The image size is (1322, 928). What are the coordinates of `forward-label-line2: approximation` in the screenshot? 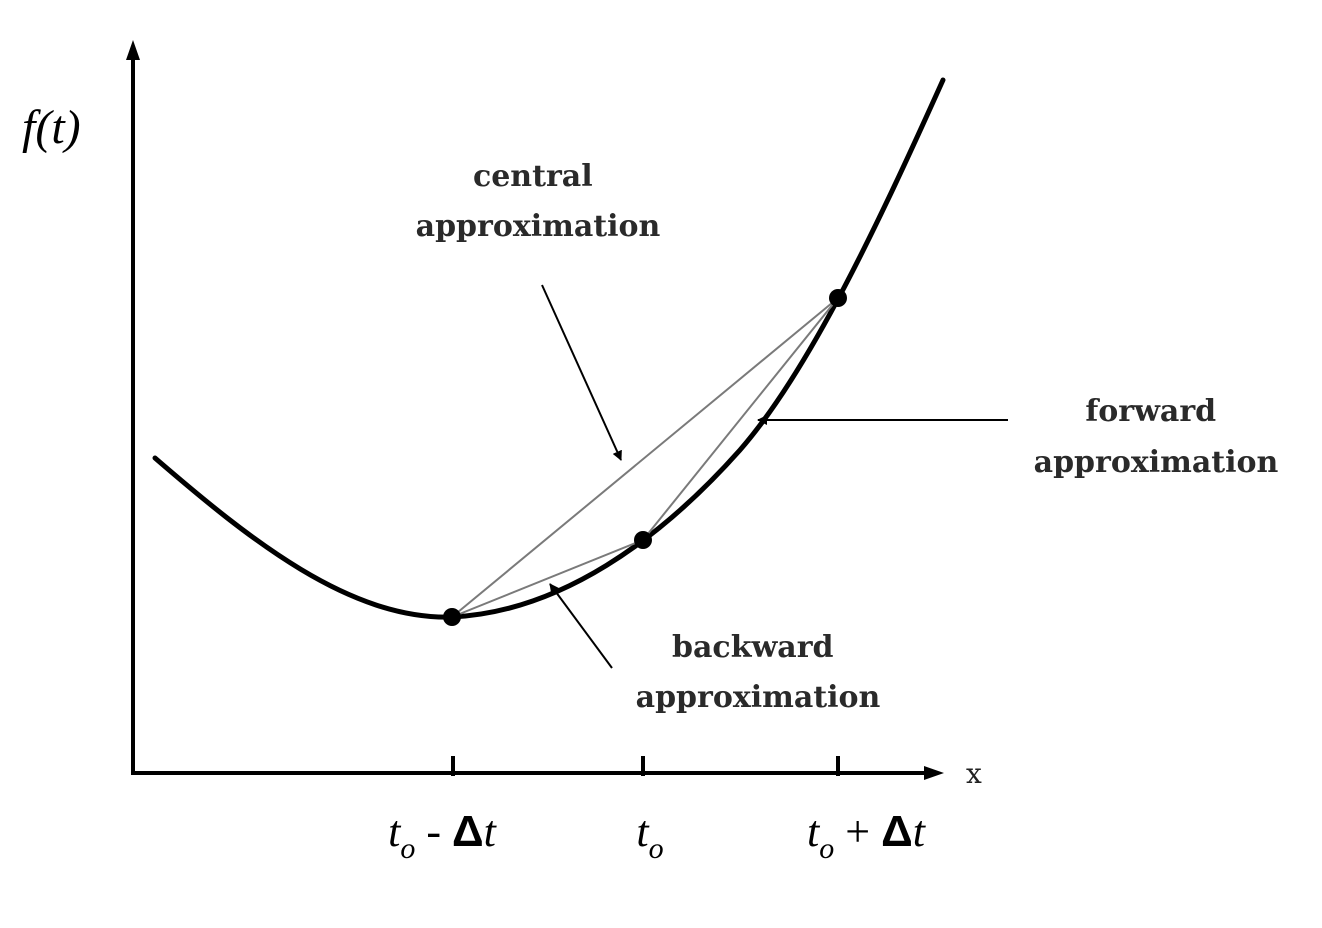 It's located at (1156, 462).